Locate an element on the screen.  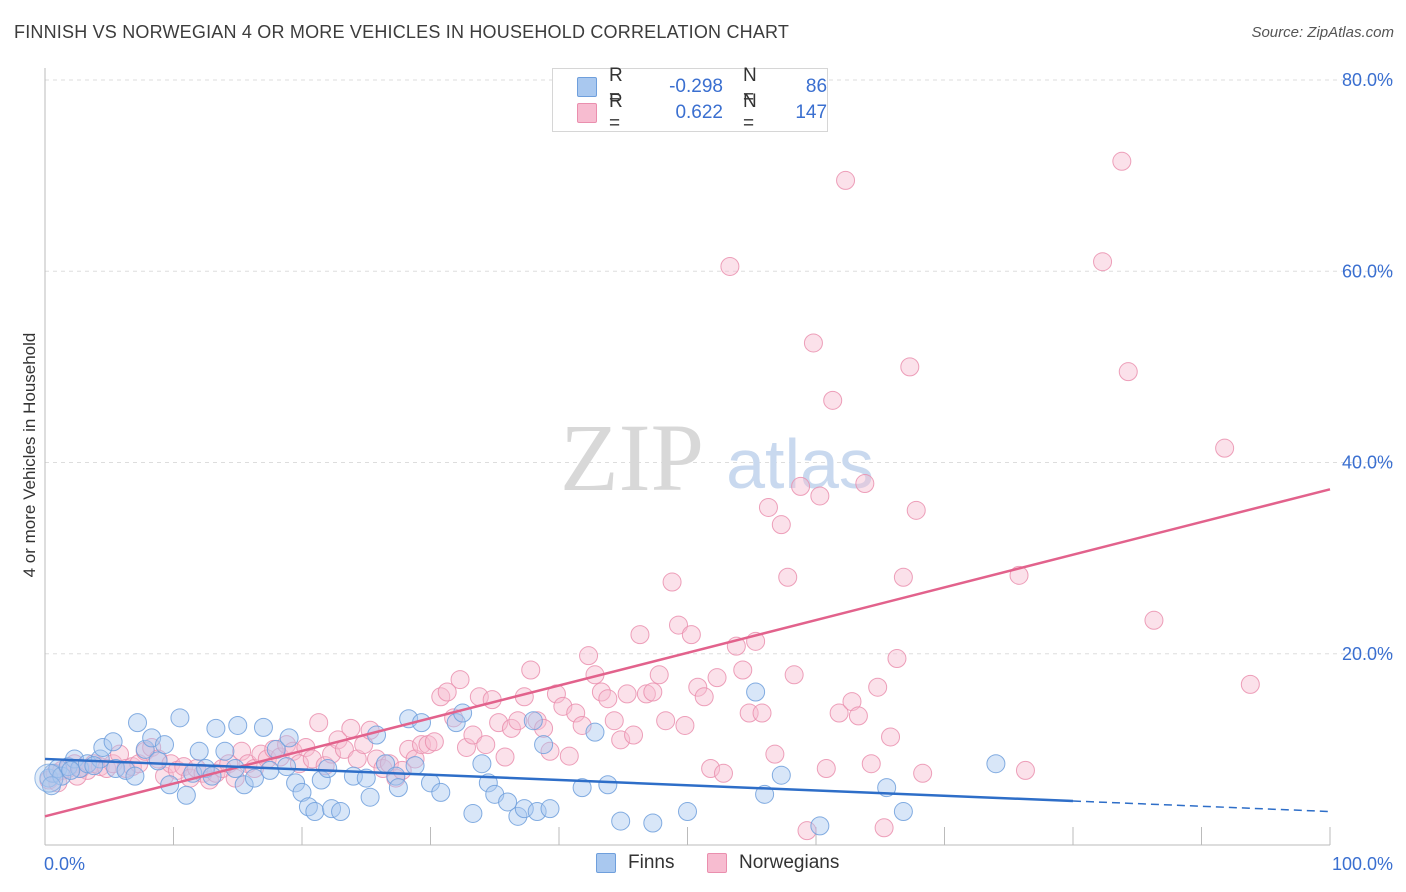
source-credit: Source: ZipAtlas.com is located at coordinates (1322, 32).